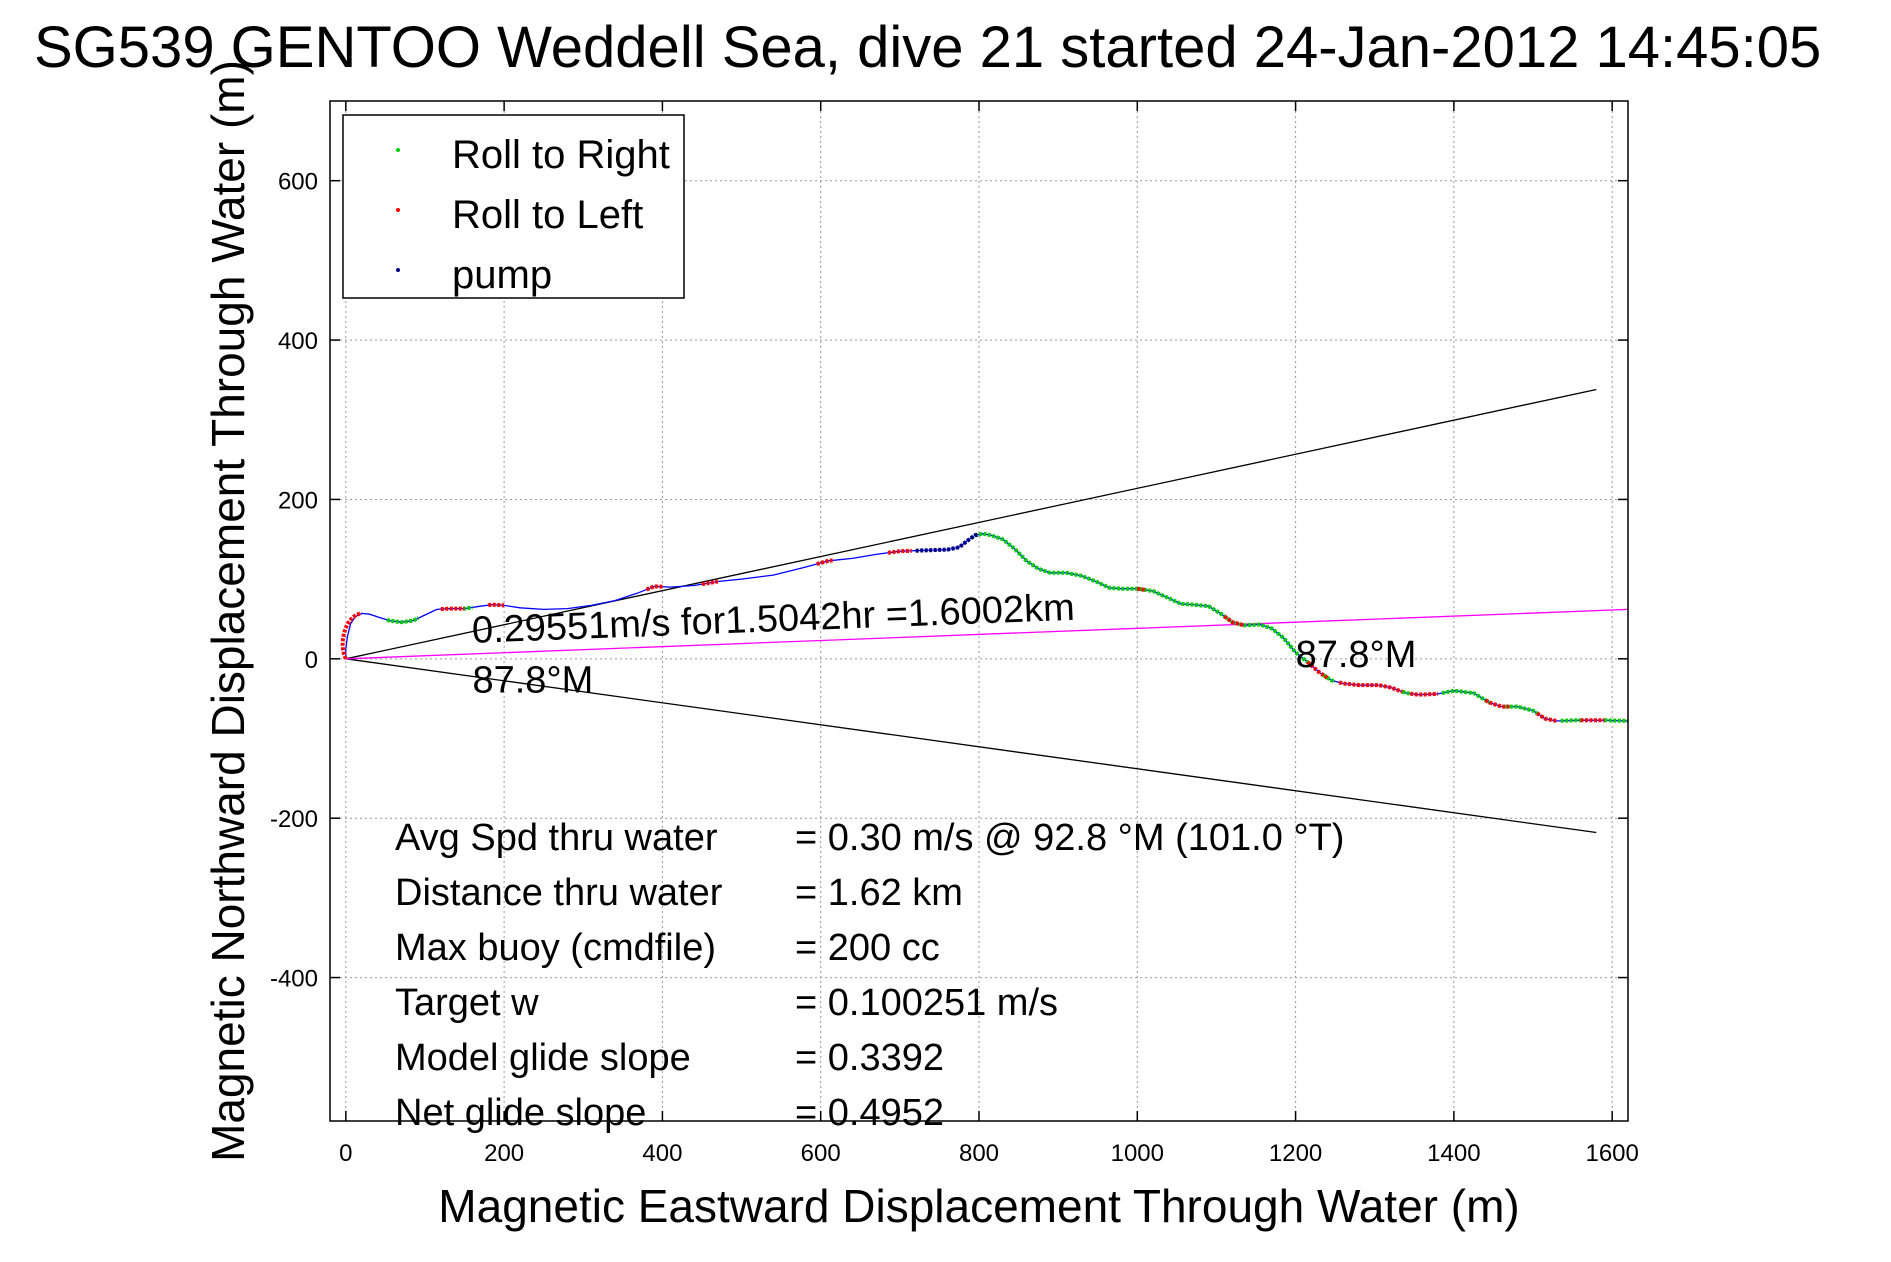 Image resolution: width=1891 pixels, height=1262 pixels. Describe the element at coordinates (662, 1153) in the screenshot. I see `x-tick-label: 400` at that location.